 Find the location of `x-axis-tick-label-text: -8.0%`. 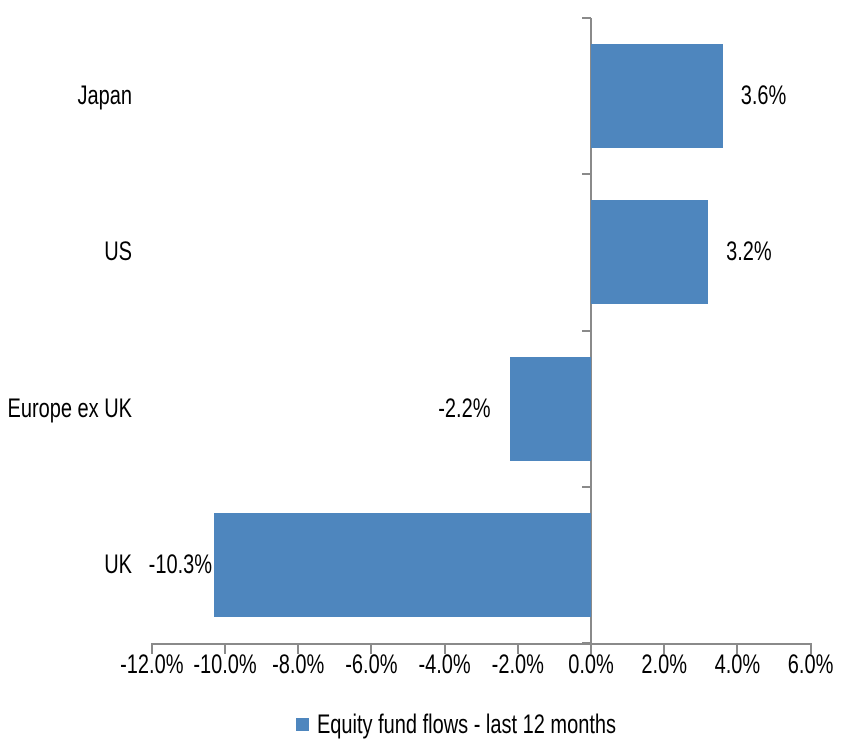

x-axis-tick-label-text: -8.0% is located at coordinates (298, 665).